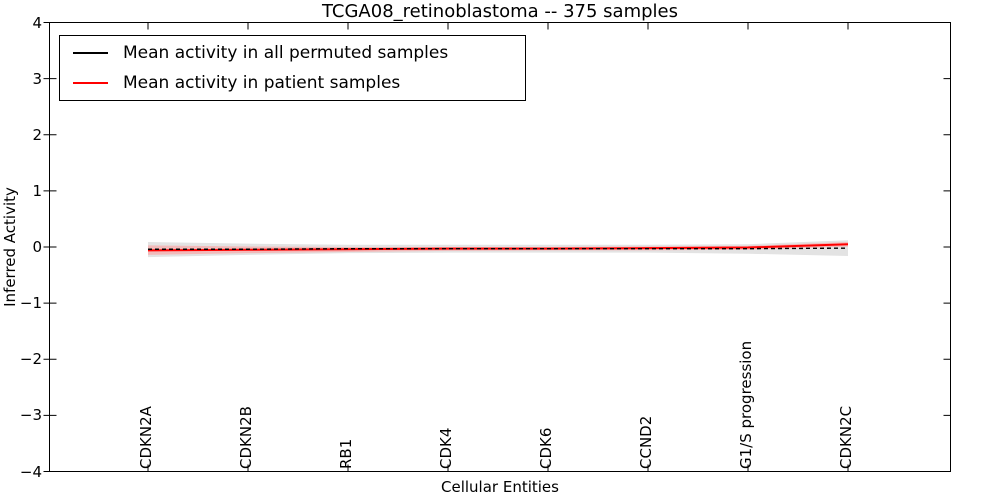 This screenshot has width=1000, height=500. What do you see at coordinates (262, 83) in the screenshot?
I see `legend-label-patient: Mean activity in patient samples` at bounding box center [262, 83].